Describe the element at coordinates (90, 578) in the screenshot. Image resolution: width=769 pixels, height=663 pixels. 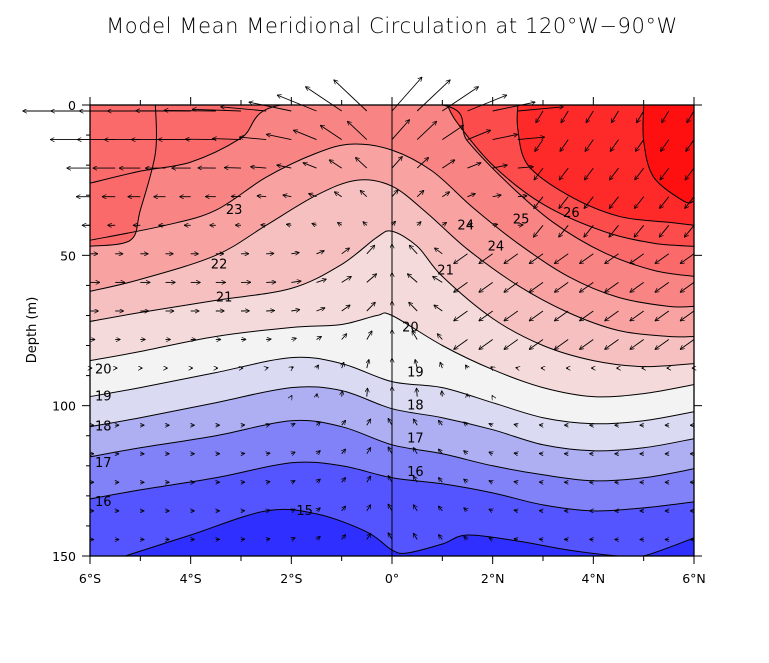
I see `x-tick-label: 6°S` at that location.